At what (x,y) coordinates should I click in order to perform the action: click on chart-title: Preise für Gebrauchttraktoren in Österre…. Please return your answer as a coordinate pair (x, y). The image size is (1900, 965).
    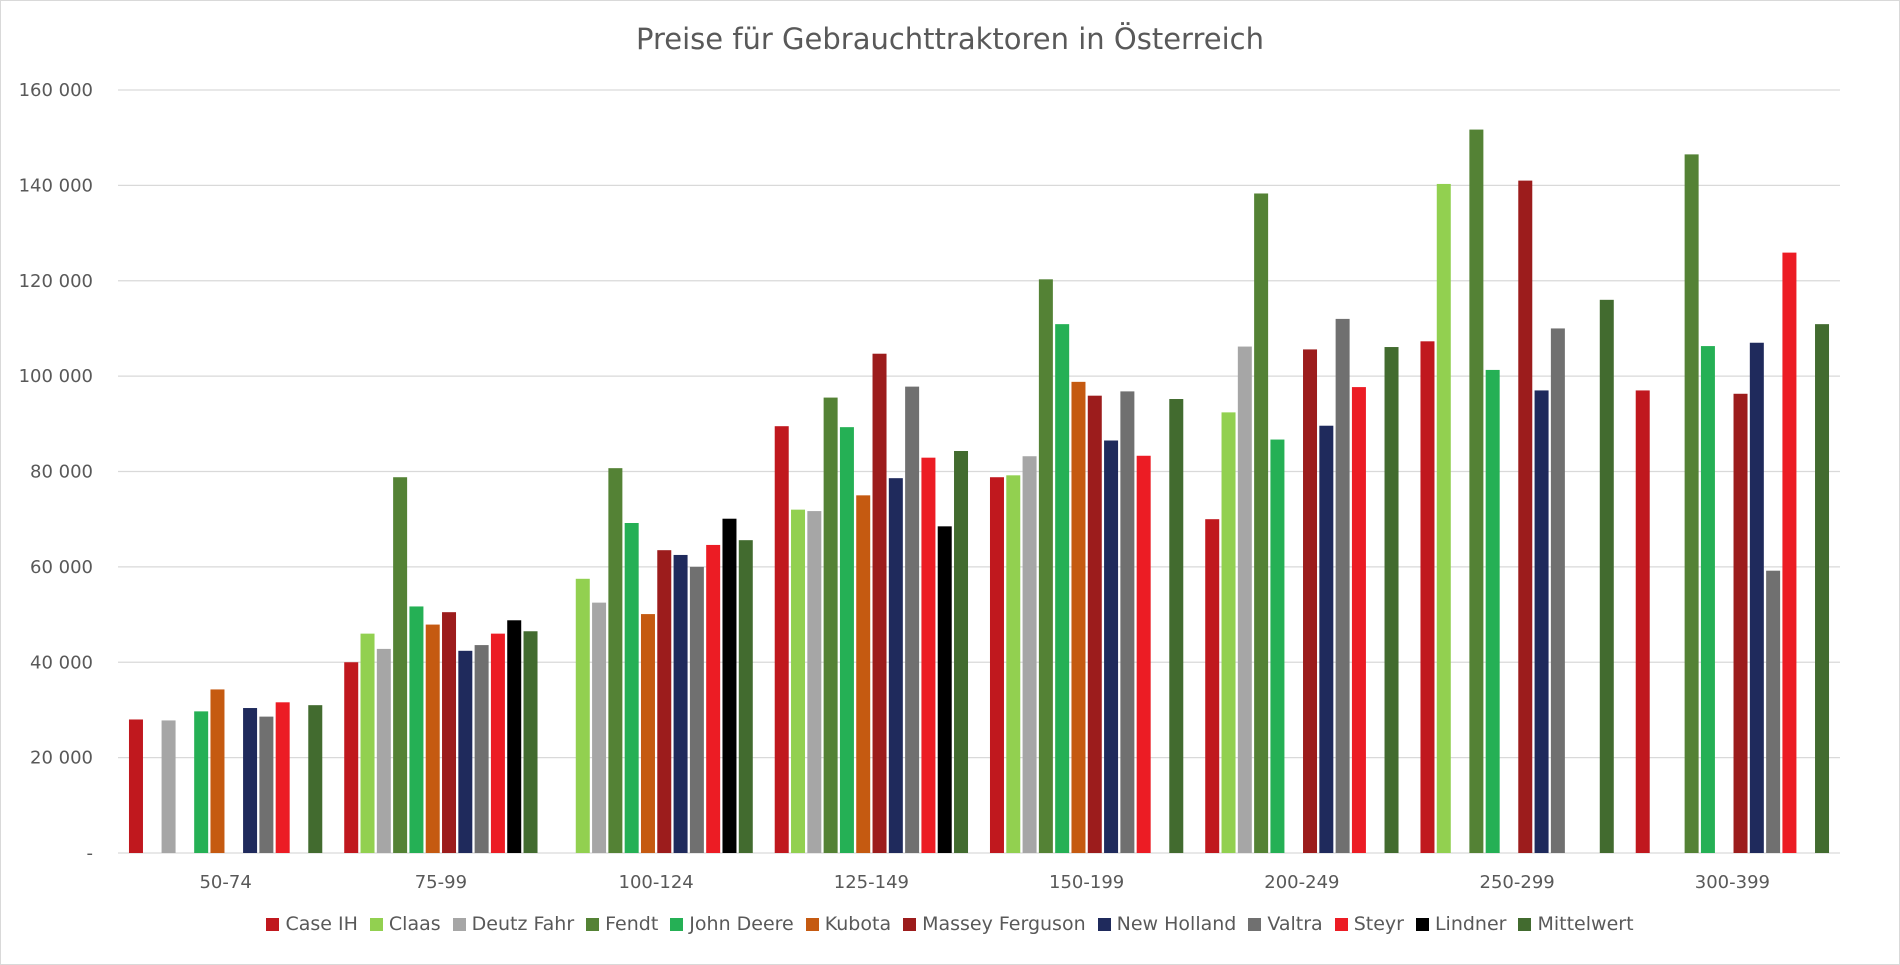
    Looking at the image, I should click on (950, 39).